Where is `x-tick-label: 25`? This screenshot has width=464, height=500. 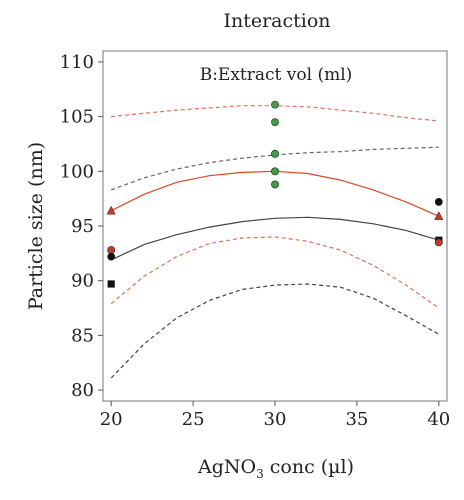 x-tick-label: 25 is located at coordinates (193, 419).